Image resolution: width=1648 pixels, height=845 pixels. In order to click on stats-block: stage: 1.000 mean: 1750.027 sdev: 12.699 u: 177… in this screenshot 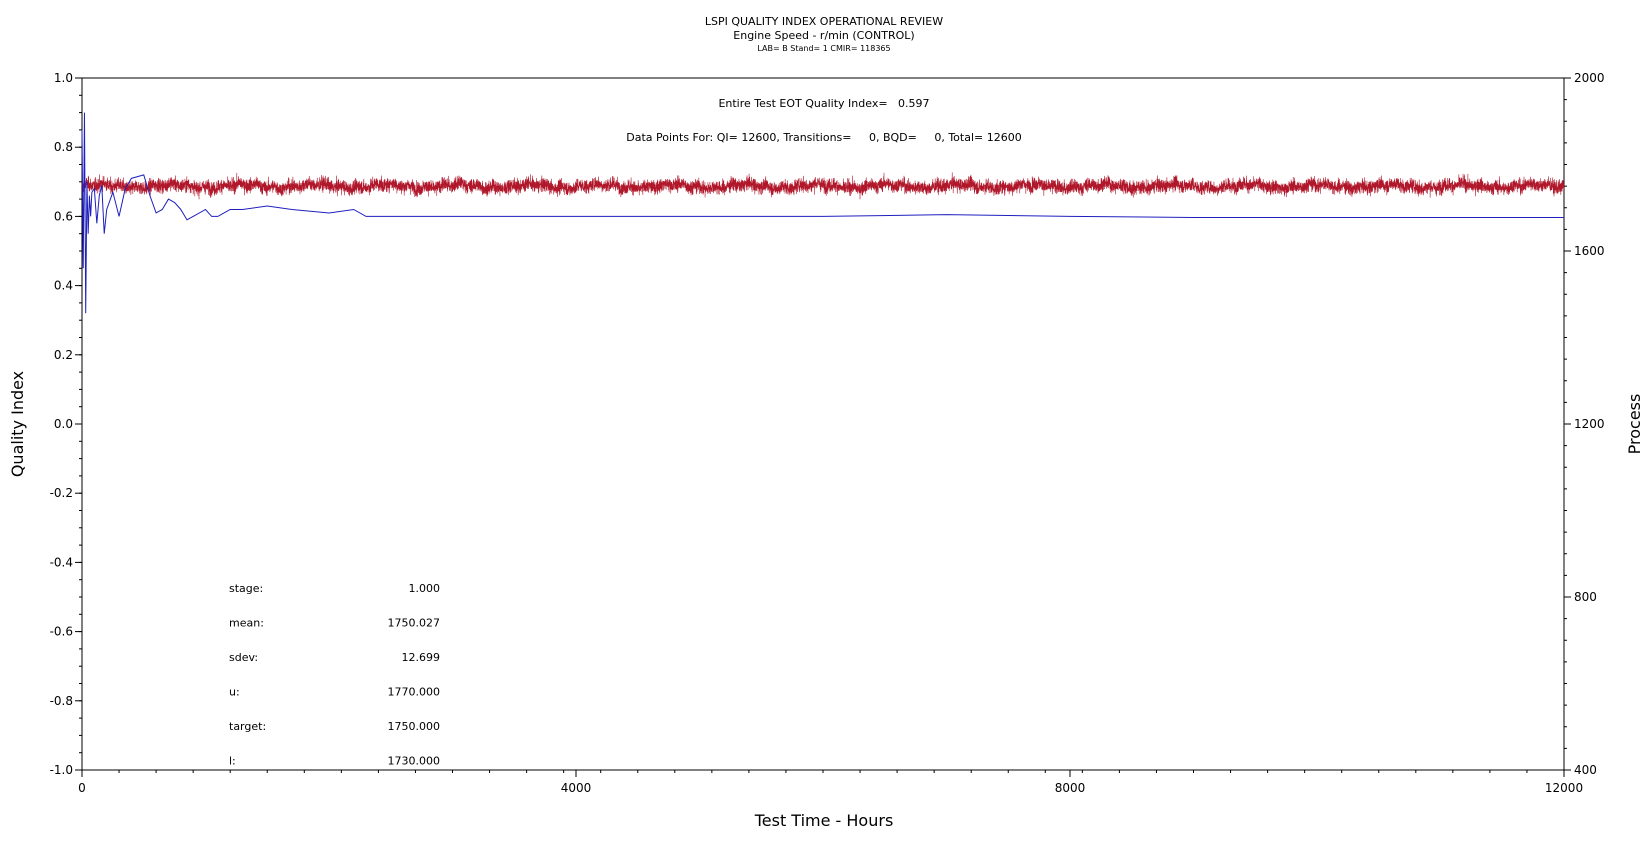, I will do `click(334, 675)`.